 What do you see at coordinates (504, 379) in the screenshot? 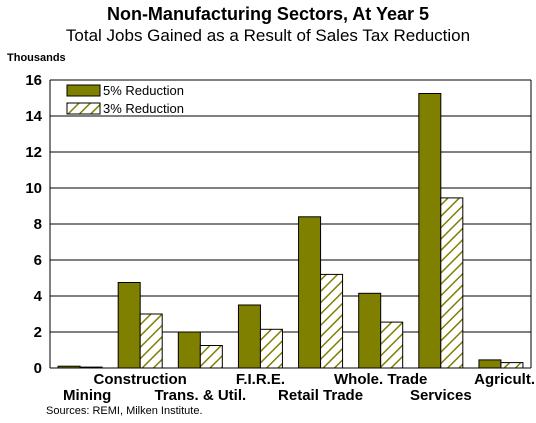
I see `category-label: Agricult.` at bounding box center [504, 379].